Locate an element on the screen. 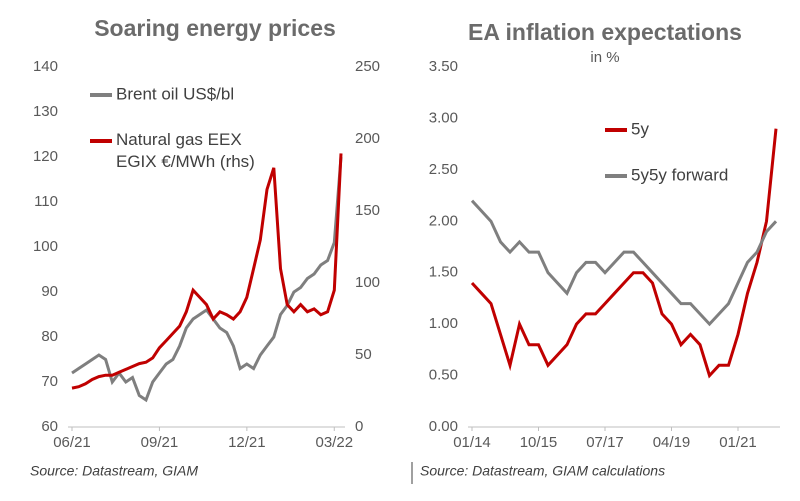 The width and height of the screenshot is (800, 501). y-tick-label: 100 is located at coordinates (45, 246).